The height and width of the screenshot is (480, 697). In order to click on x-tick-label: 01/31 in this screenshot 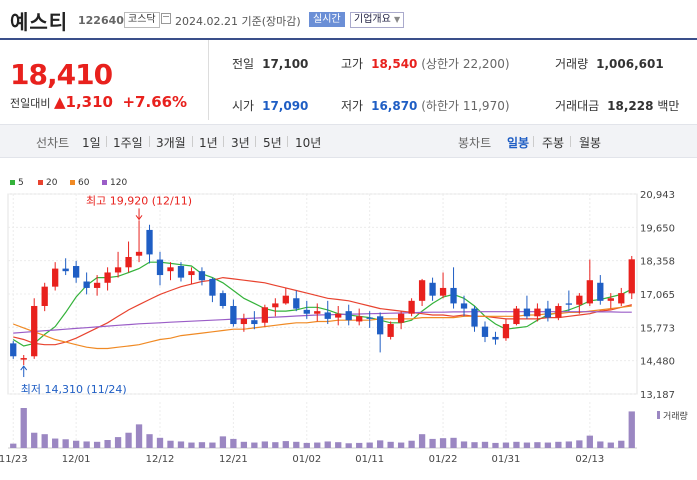, I will do `click(506, 459)`.